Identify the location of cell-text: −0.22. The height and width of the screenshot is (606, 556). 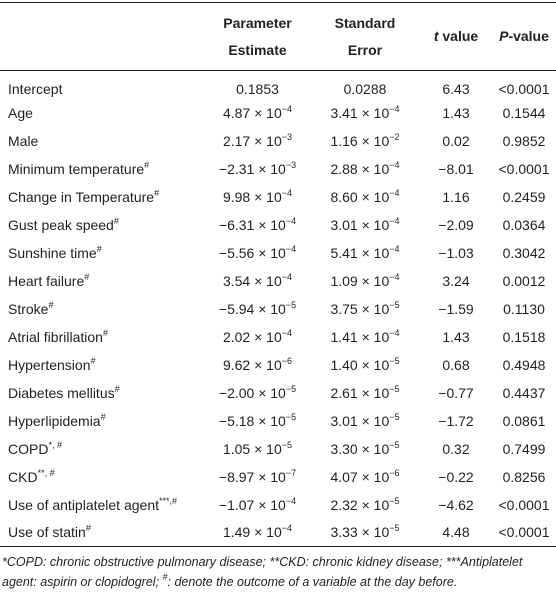
(456, 476).